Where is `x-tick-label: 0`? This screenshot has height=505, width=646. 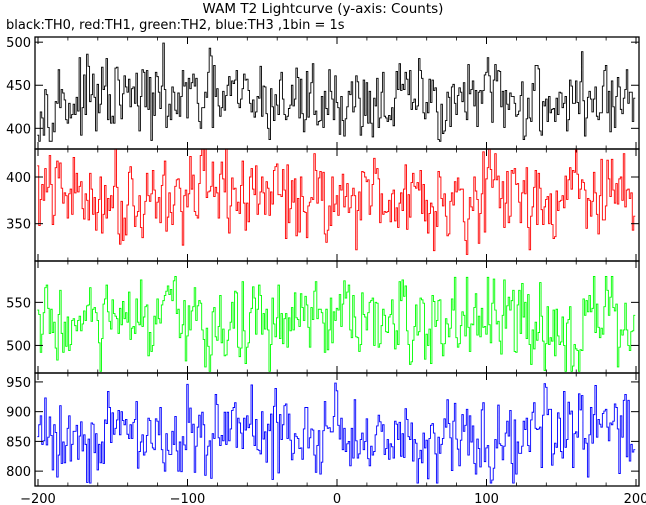
x-tick-label: 0 is located at coordinates (337, 498).